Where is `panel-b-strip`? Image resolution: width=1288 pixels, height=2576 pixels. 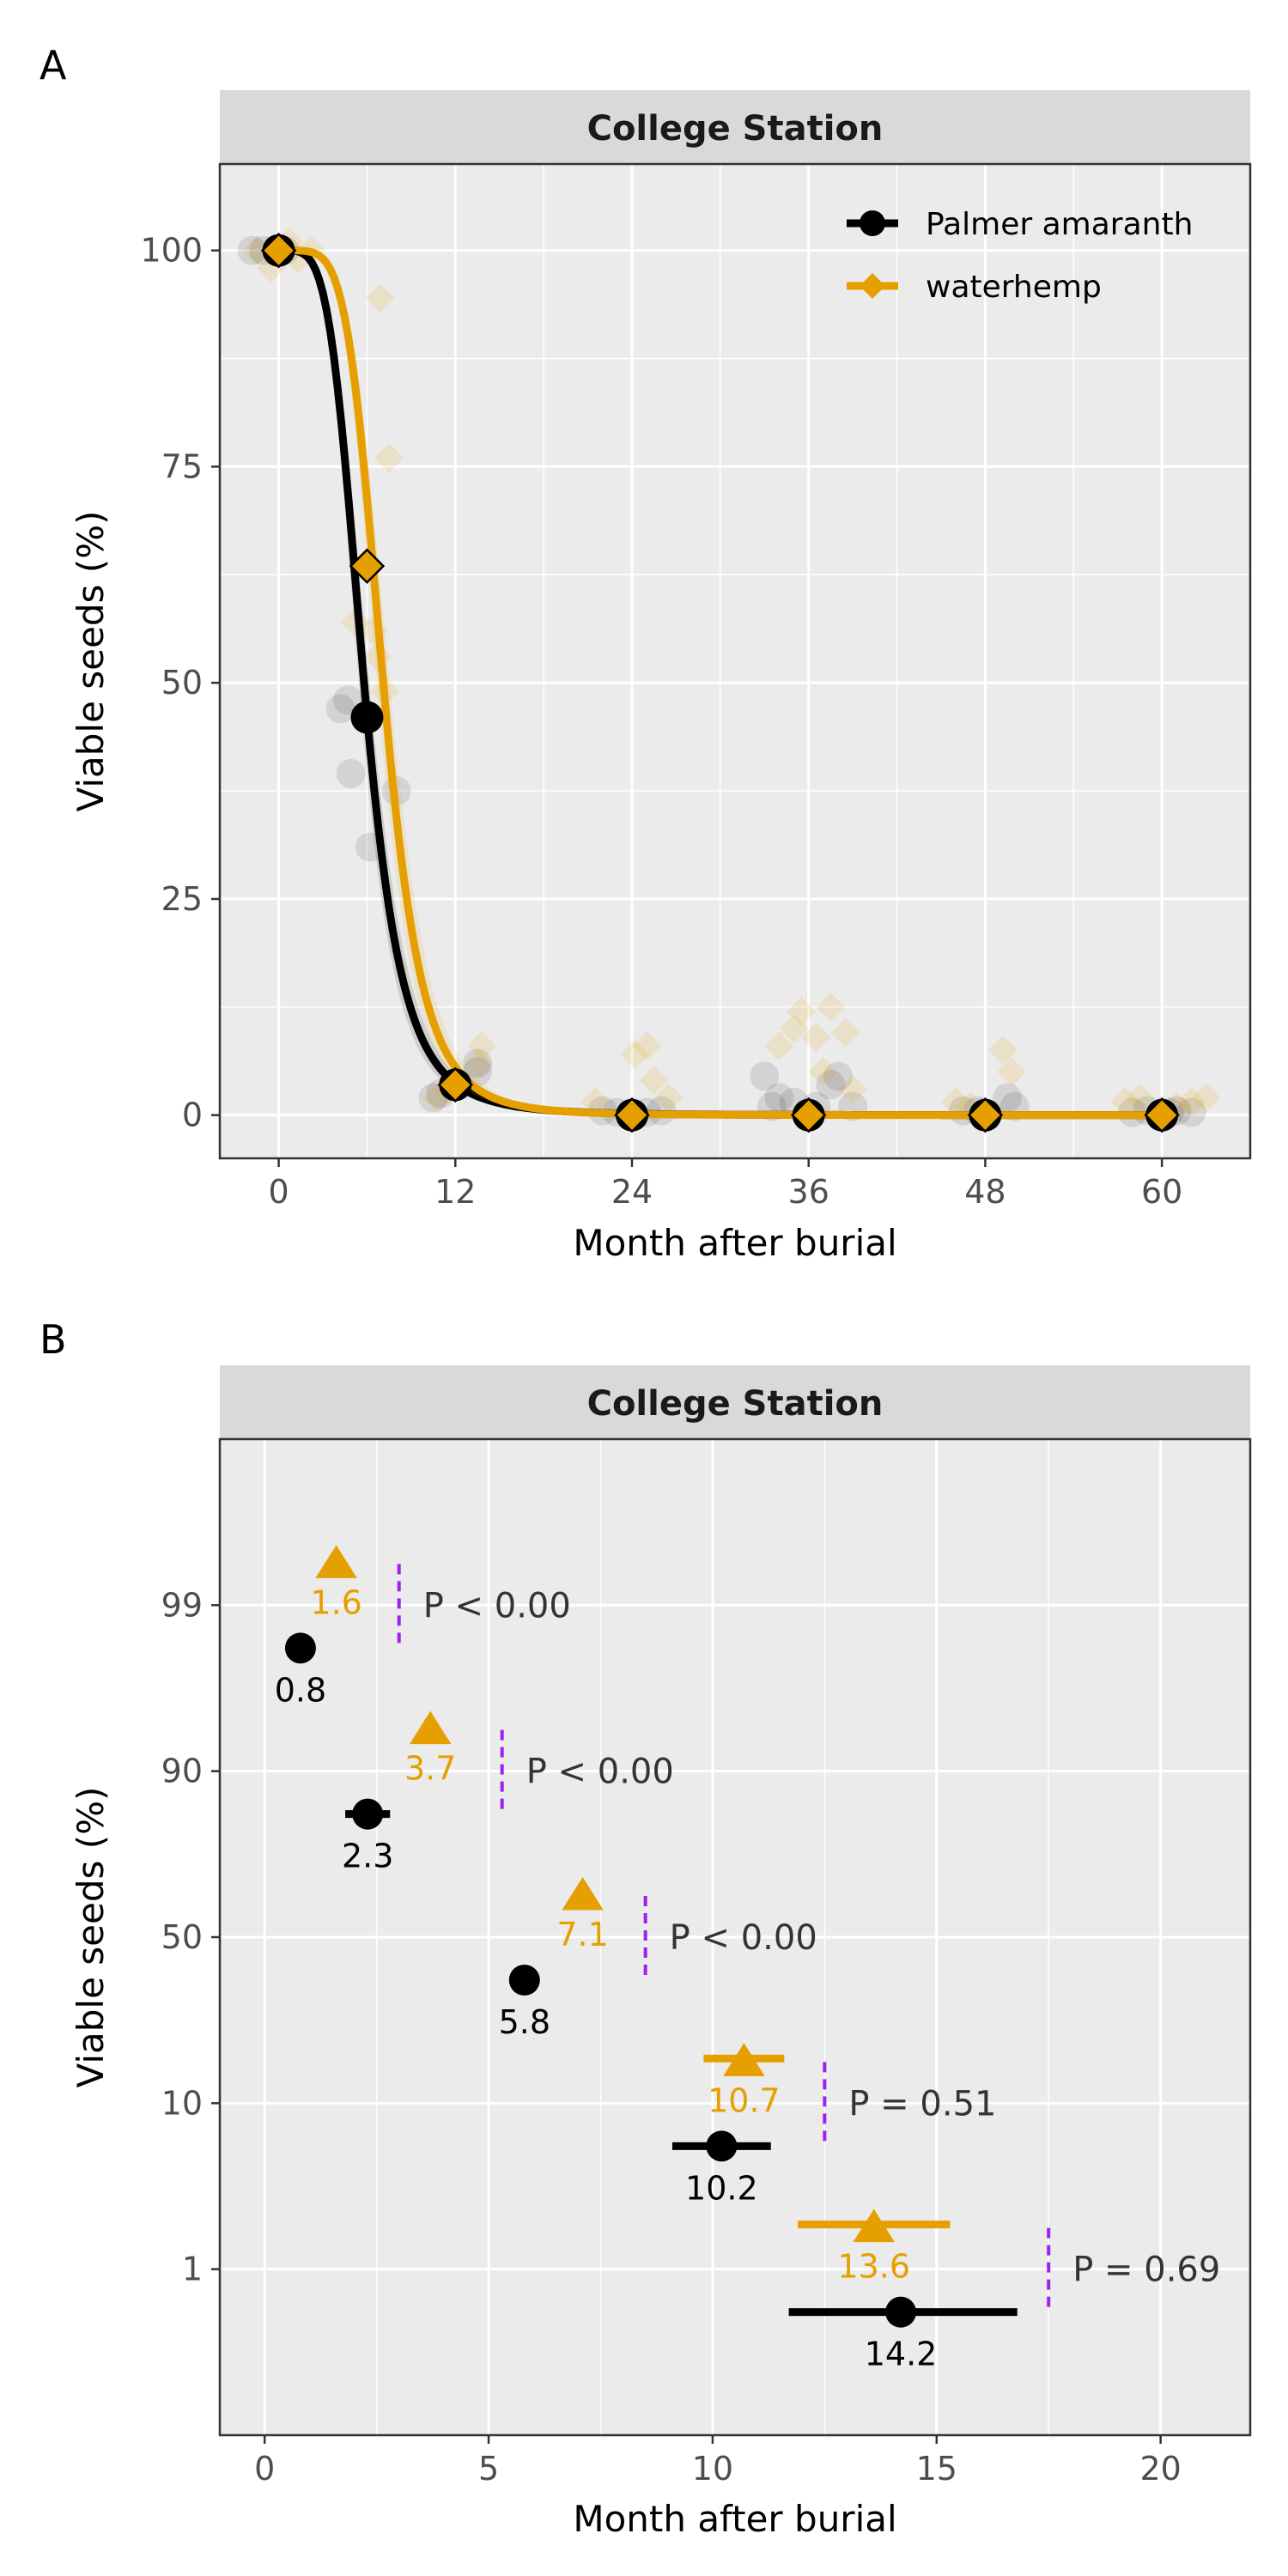
panel-b-strip is located at coordinates (735, 1402).